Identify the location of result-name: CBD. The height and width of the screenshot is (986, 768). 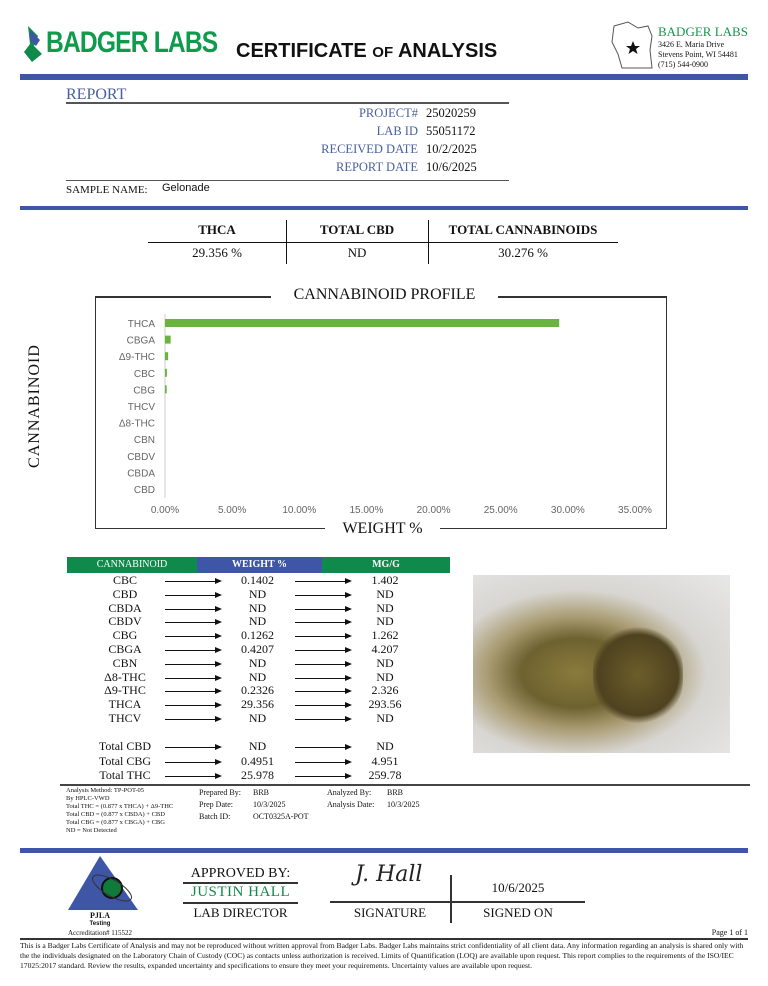
(125, 593).